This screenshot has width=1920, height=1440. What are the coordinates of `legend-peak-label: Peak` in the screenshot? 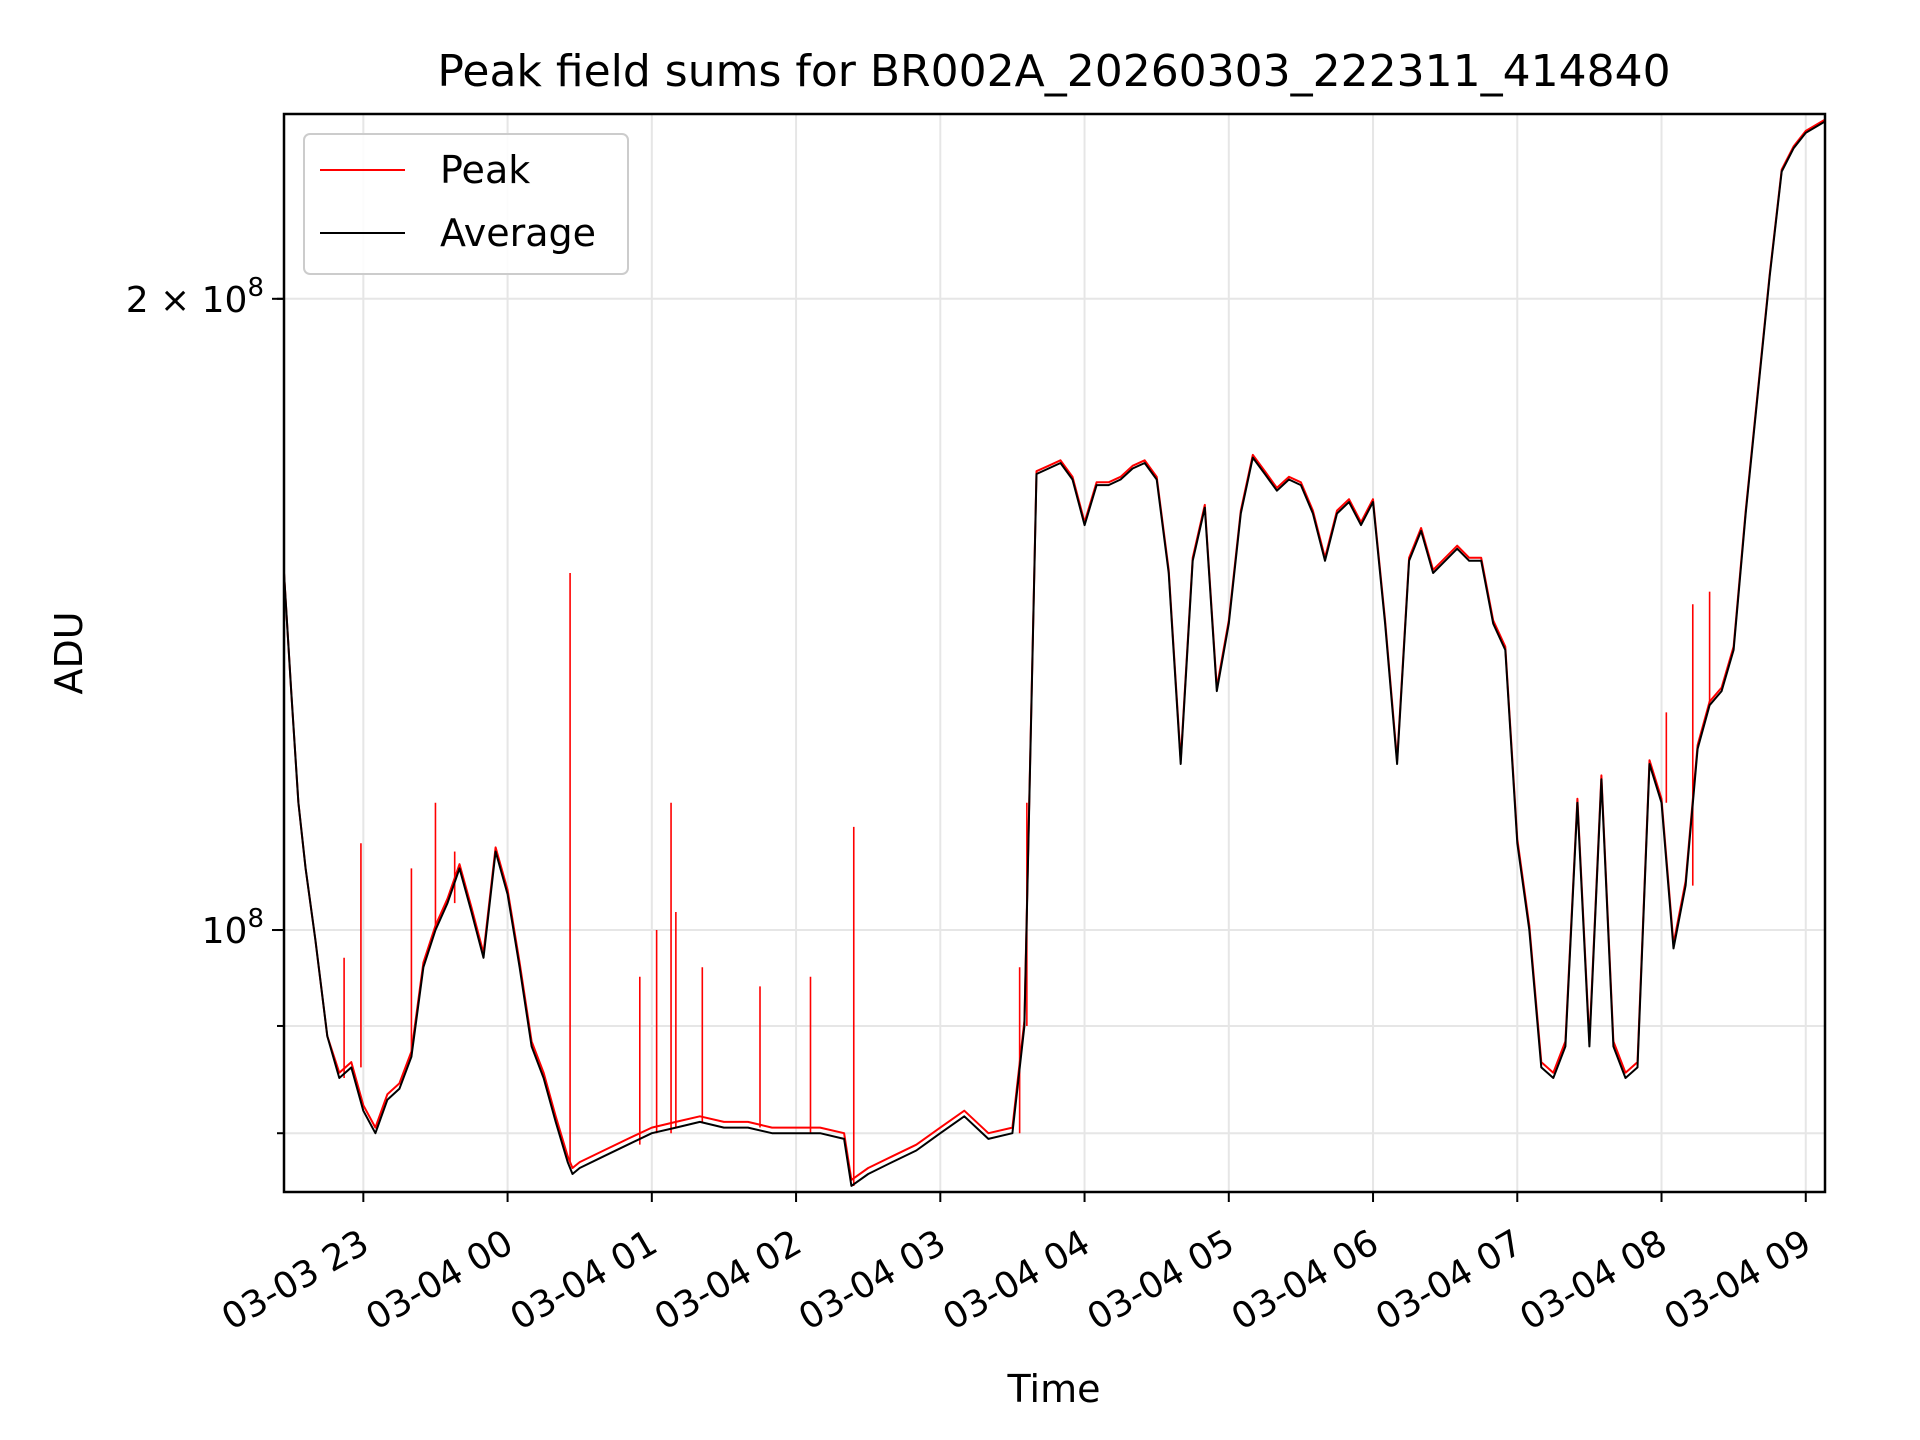 It's located at (485, 170).